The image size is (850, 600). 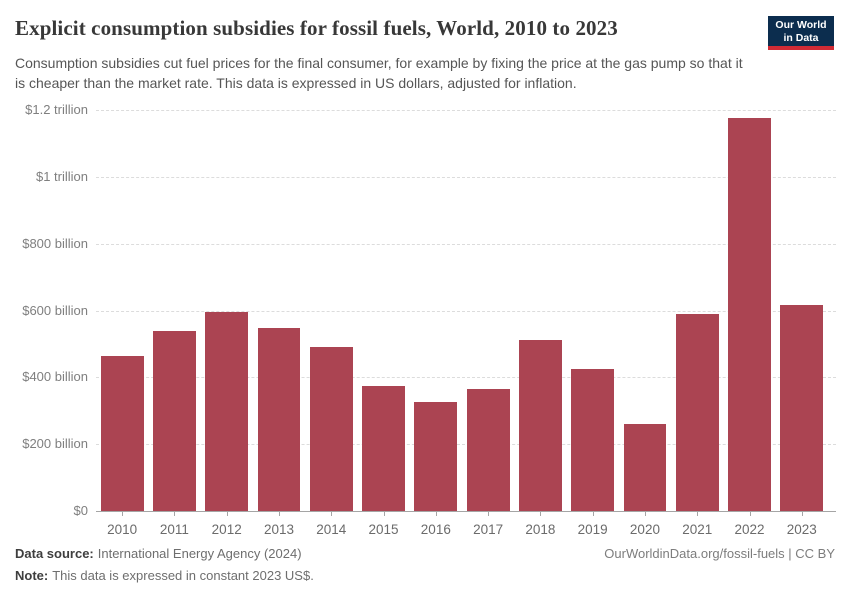 What do you see at coordinates (593, 440) in the screenshot?
I see `bar-2019` at bounding box center [593, 440].